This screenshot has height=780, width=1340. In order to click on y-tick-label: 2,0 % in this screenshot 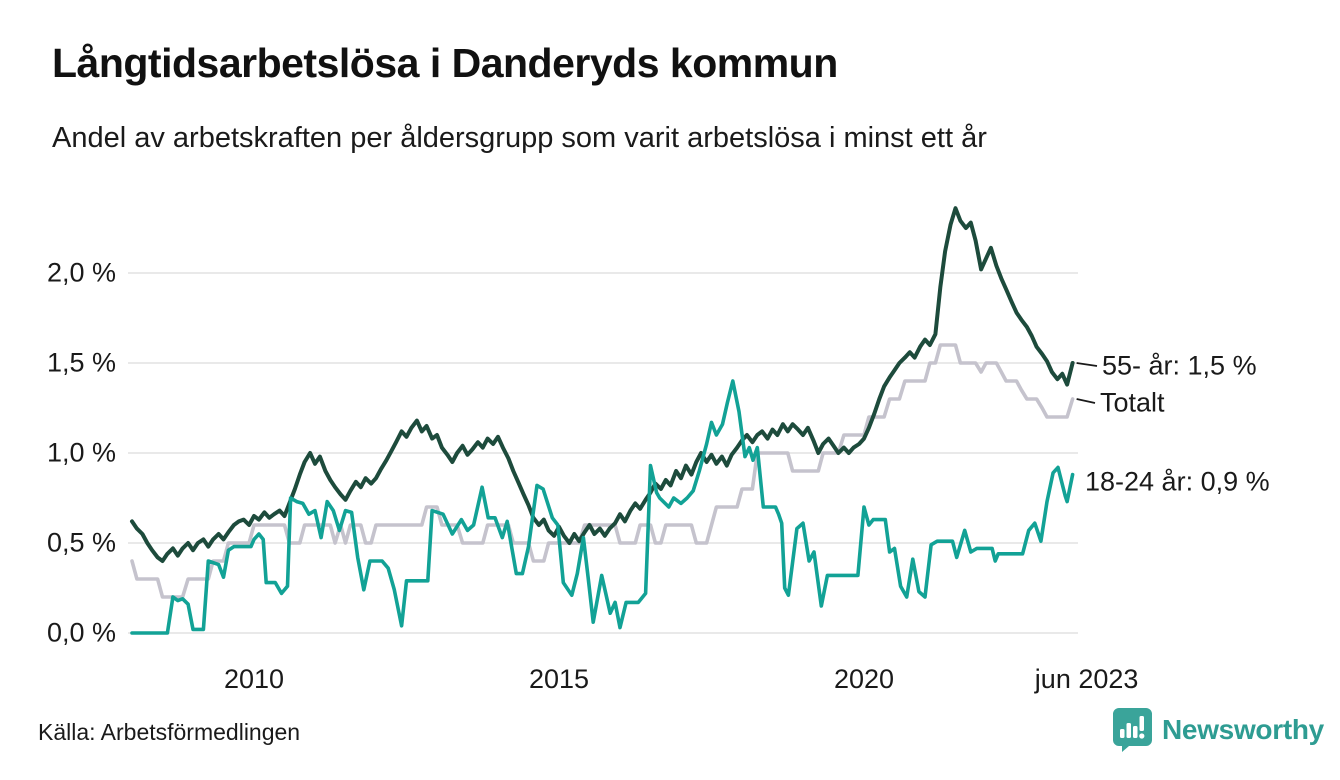, I will do `click(81, 272)`.